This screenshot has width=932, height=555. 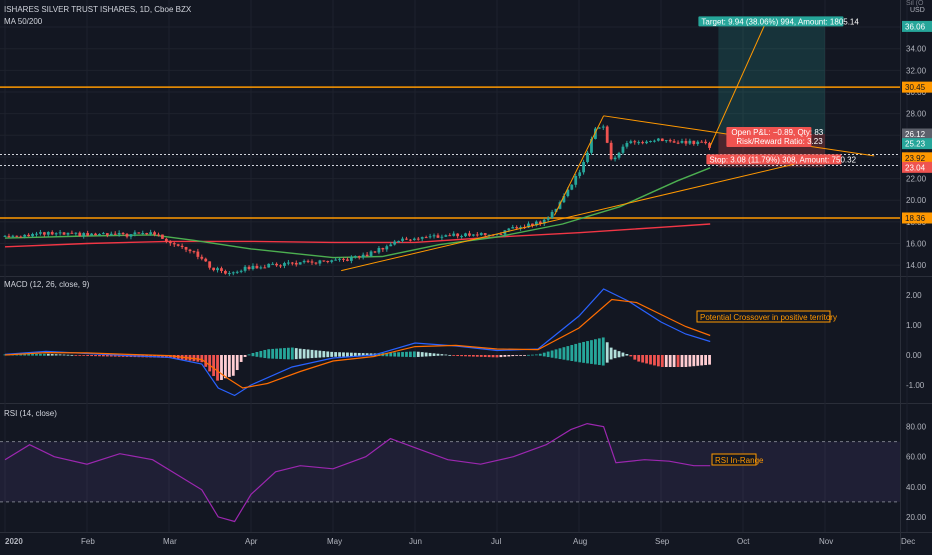 I want to click on macd-line, so click(x=357, y=342).